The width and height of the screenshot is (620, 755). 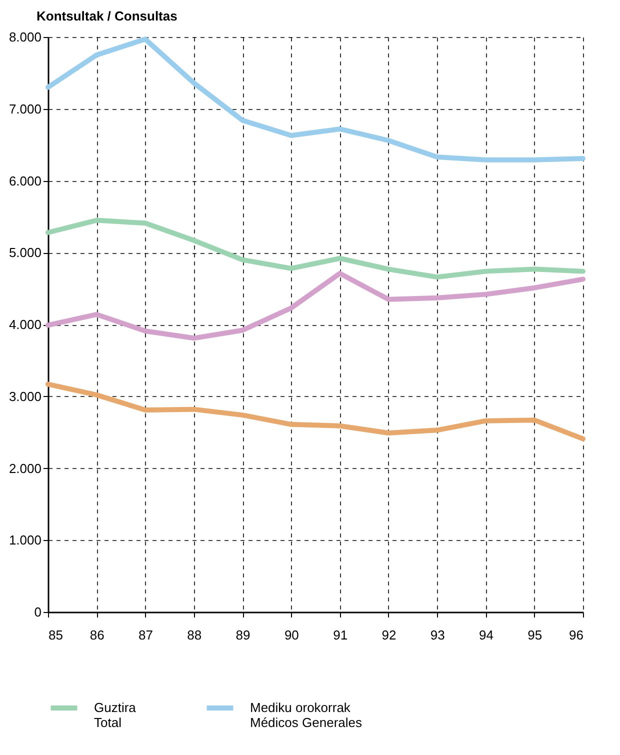 I want to click on y-tick-label: 8.000, so click(x=25, y=37).